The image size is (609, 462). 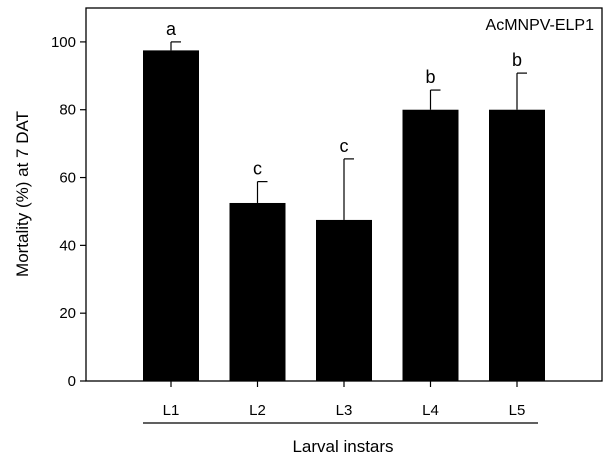 What do you see at coordinates (22, 194) in the screenshot?
I see `y-axis-title: Mortality (%) at 7 DAT` at bounding box center [22, 194].